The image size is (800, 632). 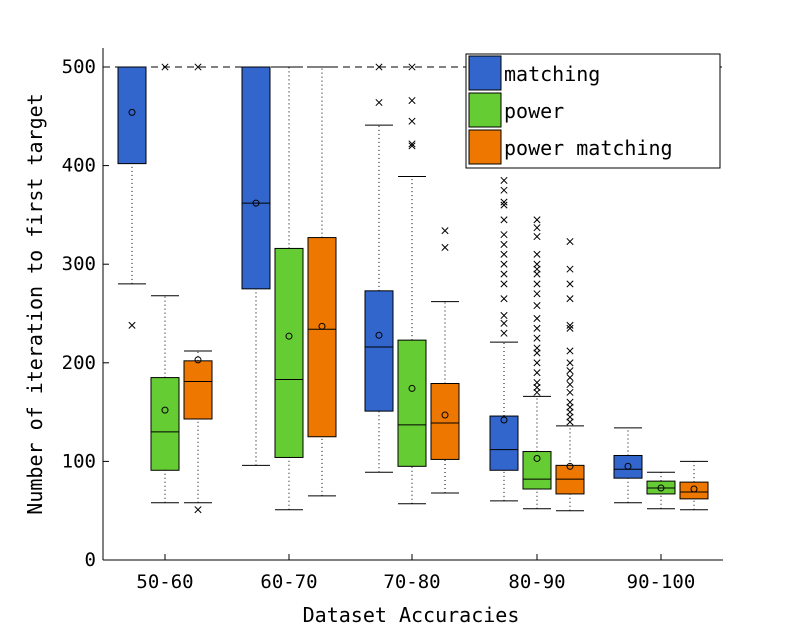 I want to click on y-tick-label: 500, so click(x=79, y=67).